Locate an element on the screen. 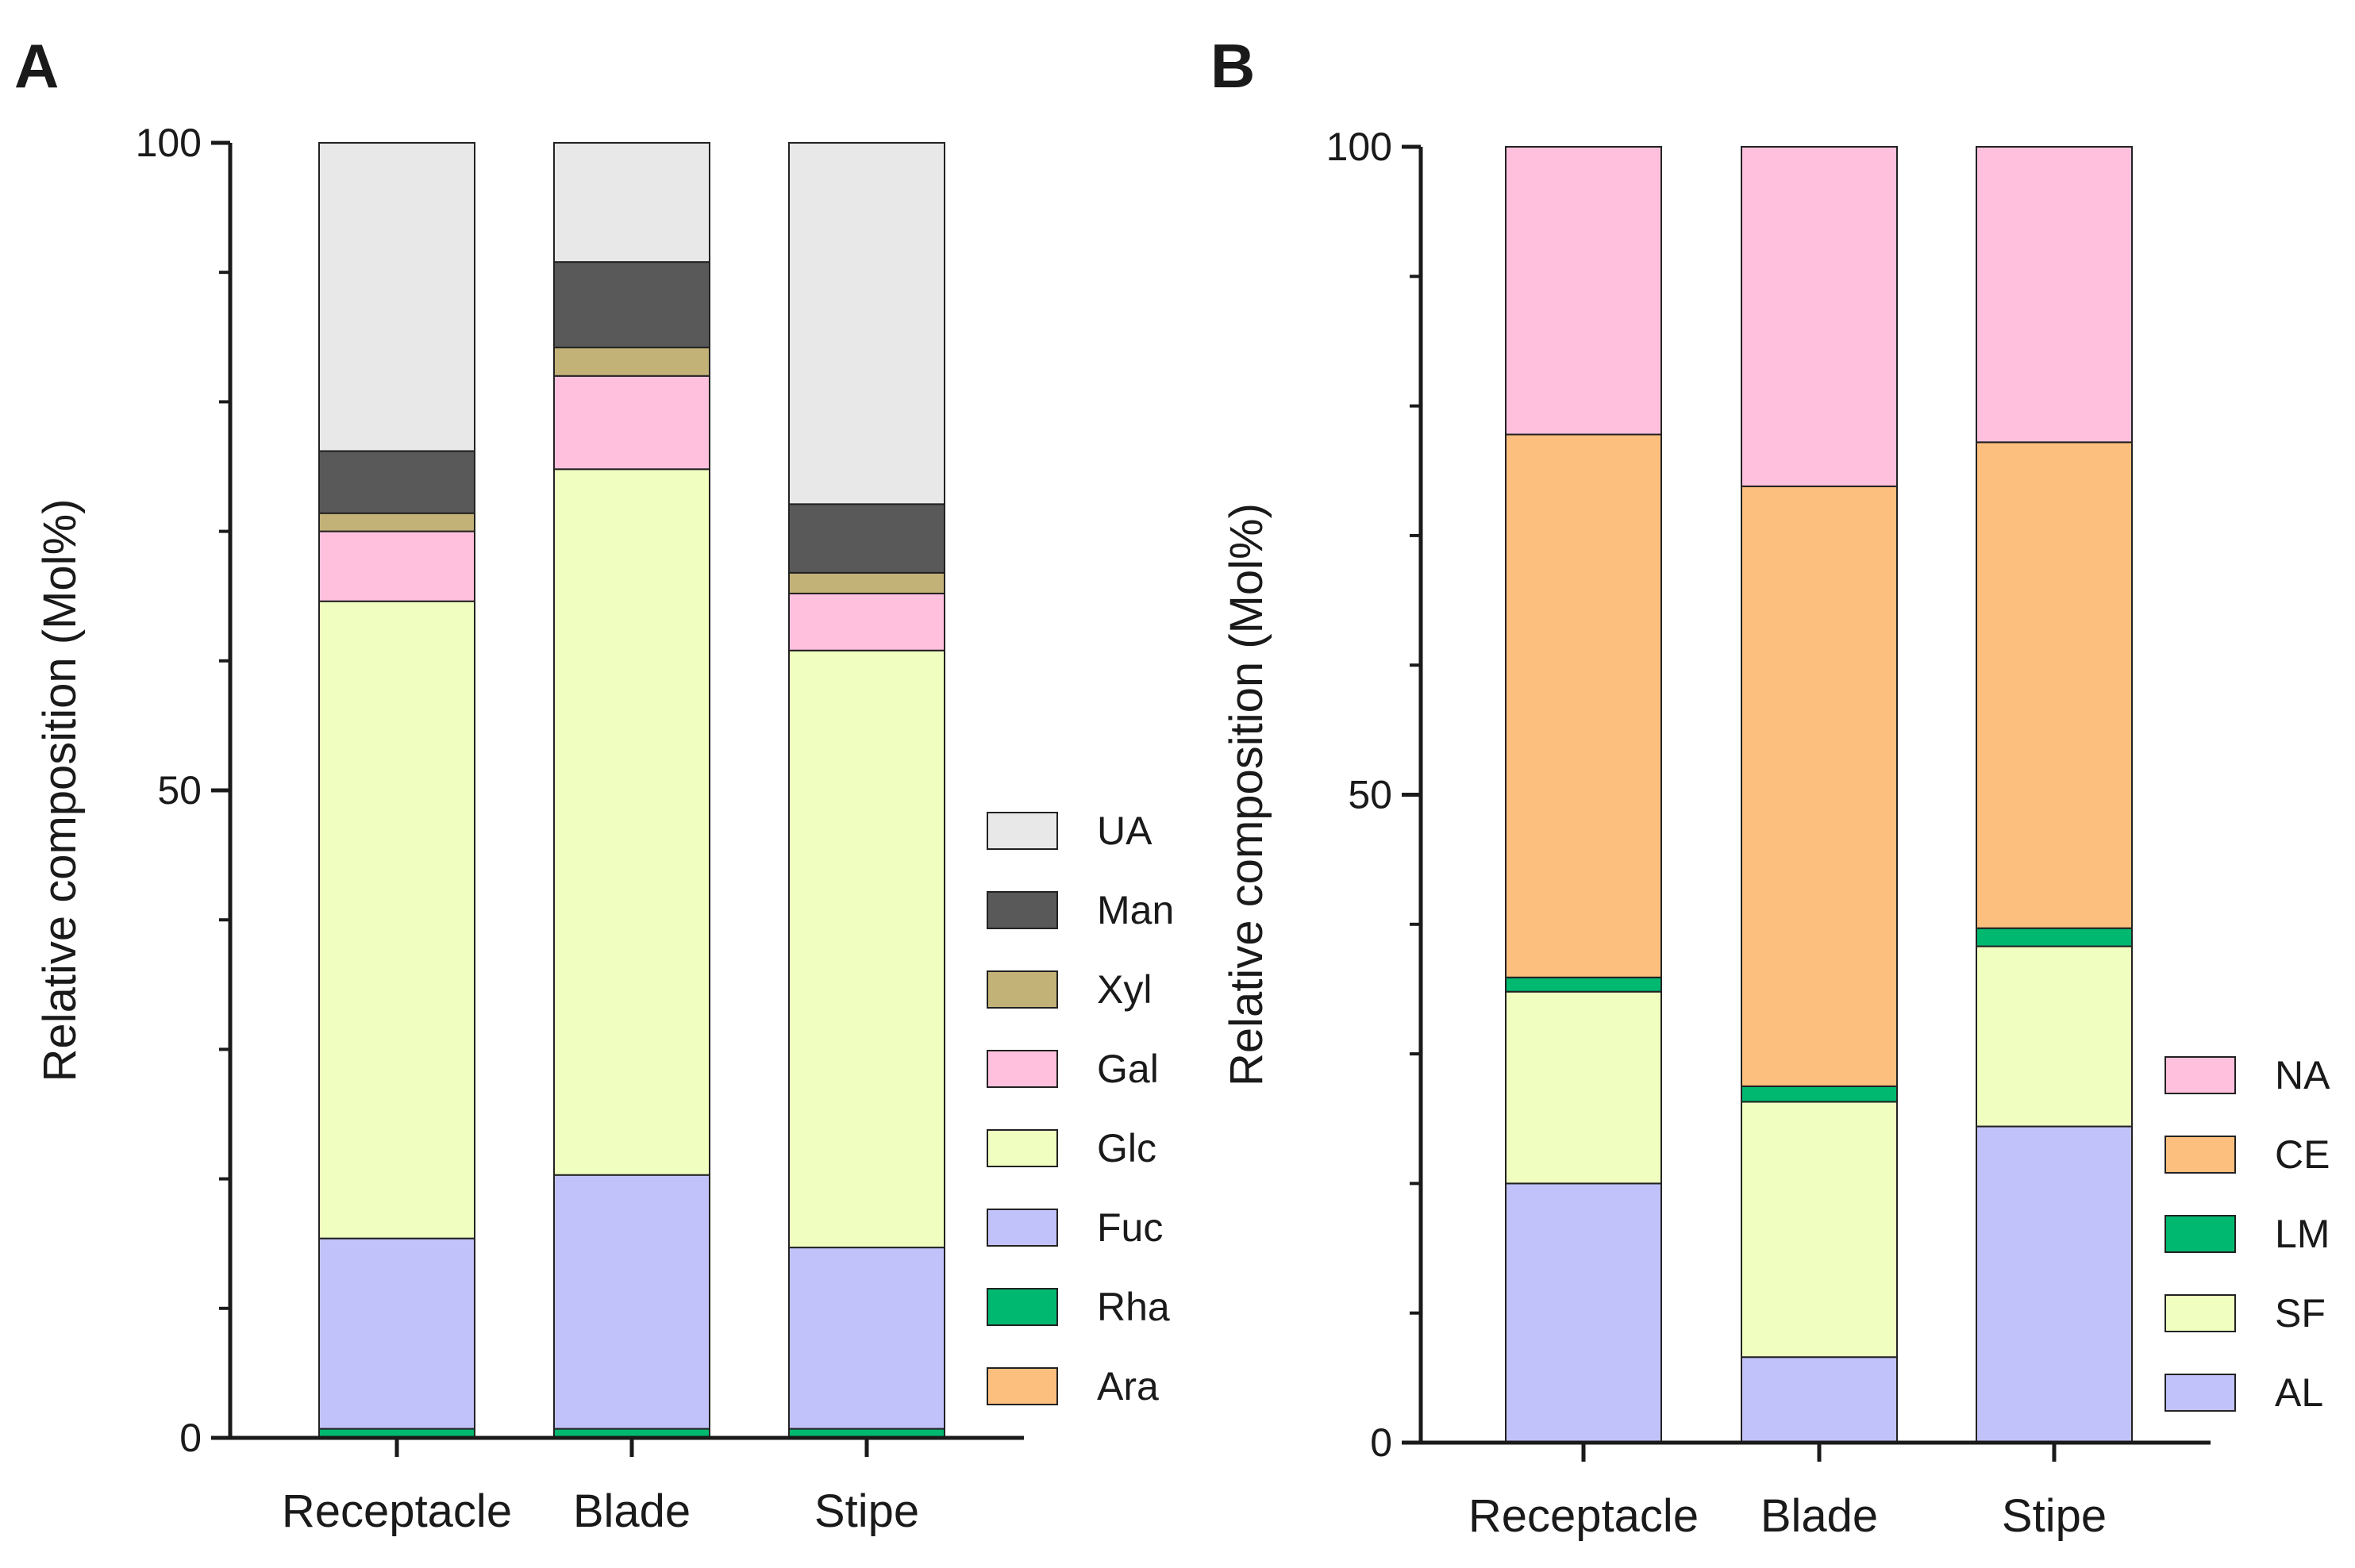  legend-swatch-ua is located at coordinates (1022, 831).